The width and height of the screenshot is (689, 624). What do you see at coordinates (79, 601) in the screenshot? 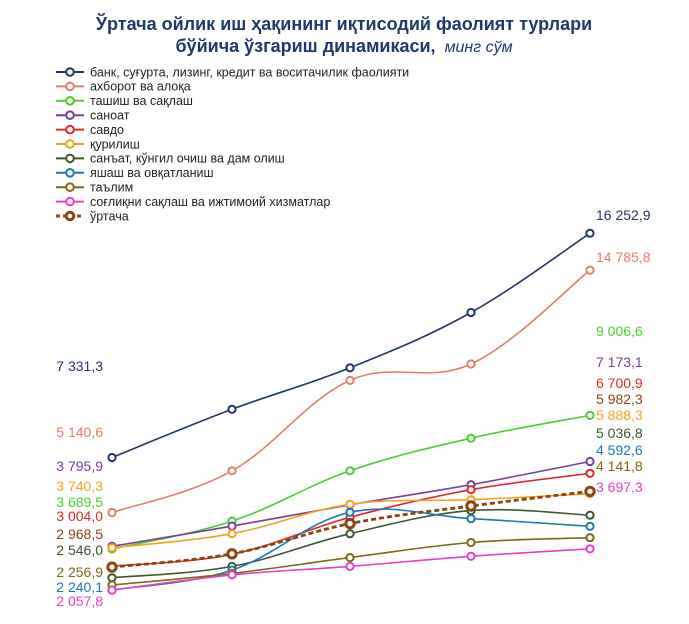
I see `value-label-first: 2 057,8` at bounding box center [79, 601].